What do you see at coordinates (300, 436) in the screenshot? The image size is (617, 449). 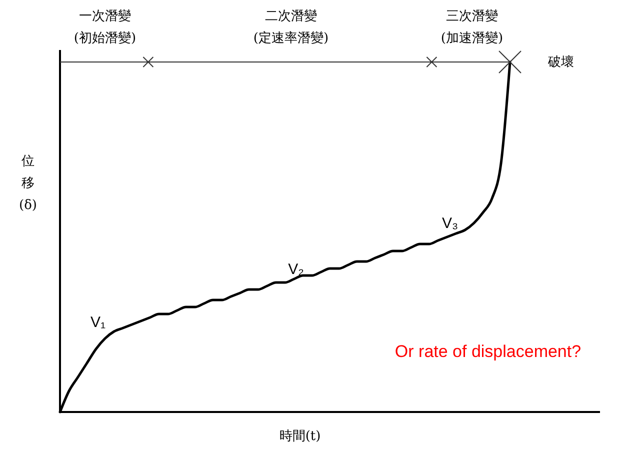 I see `x-axis-title: 時間(t)` at bounding box center [300, 436].